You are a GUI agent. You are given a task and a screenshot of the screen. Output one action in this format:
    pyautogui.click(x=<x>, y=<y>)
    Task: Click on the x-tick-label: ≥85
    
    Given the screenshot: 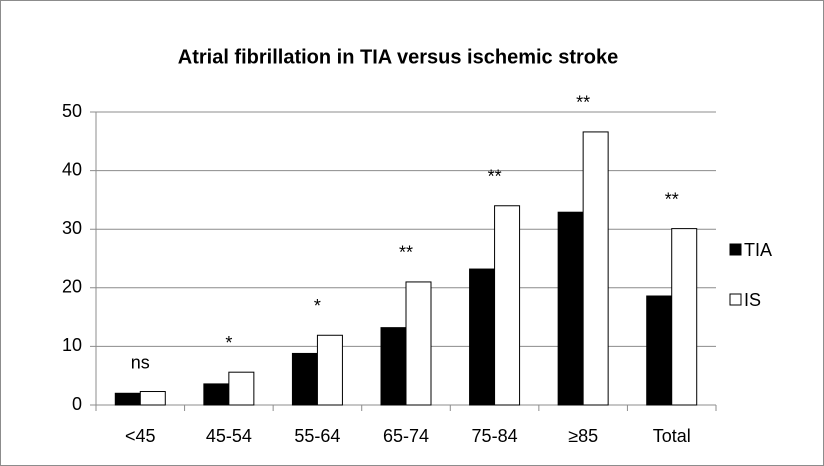 What is the action you would take?
    pyautogui.click(x=583, y=436)
    